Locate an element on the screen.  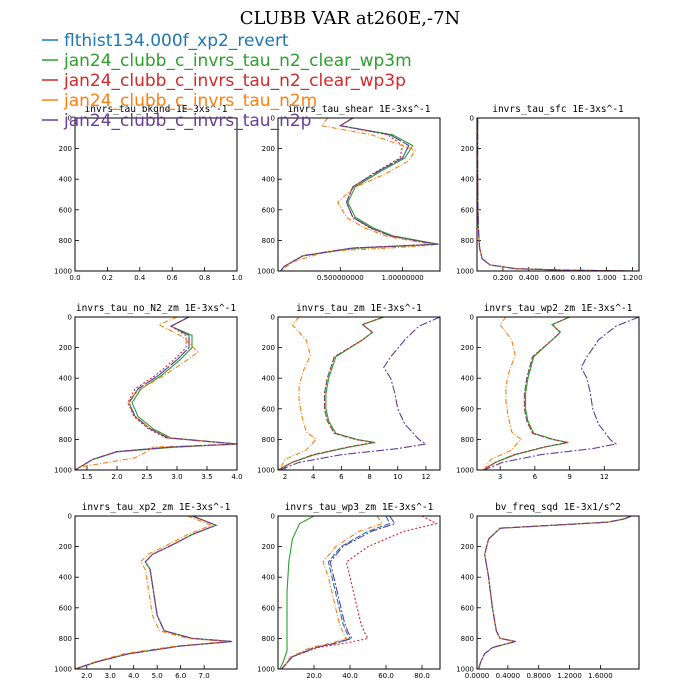
figure-title: CLUBB VAR at260E,-7N is located at coordinates (350, 18).